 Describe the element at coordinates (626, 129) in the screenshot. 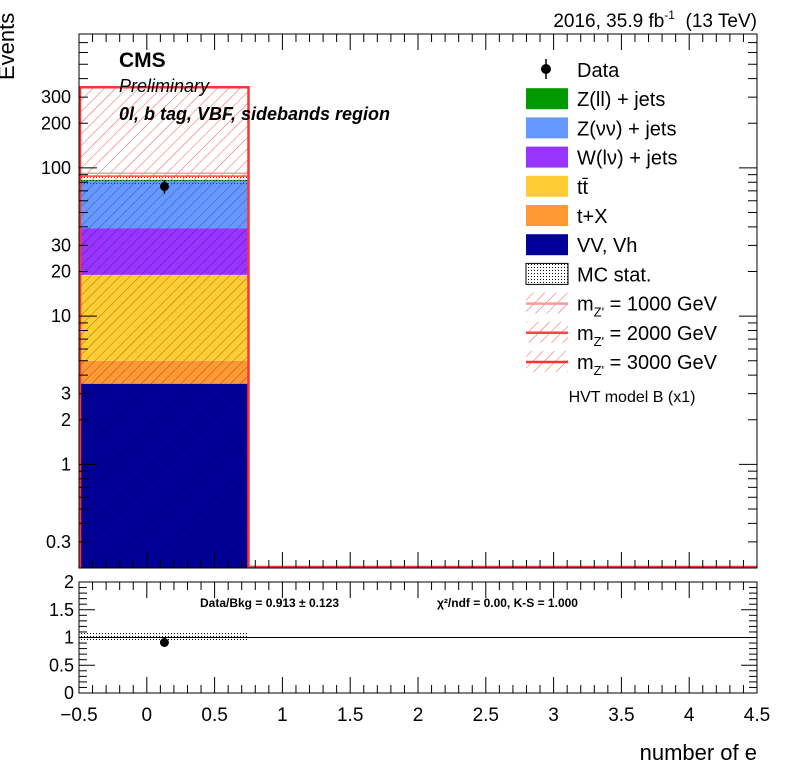

I see `legend-label: Z(νν) + jets` at that location.